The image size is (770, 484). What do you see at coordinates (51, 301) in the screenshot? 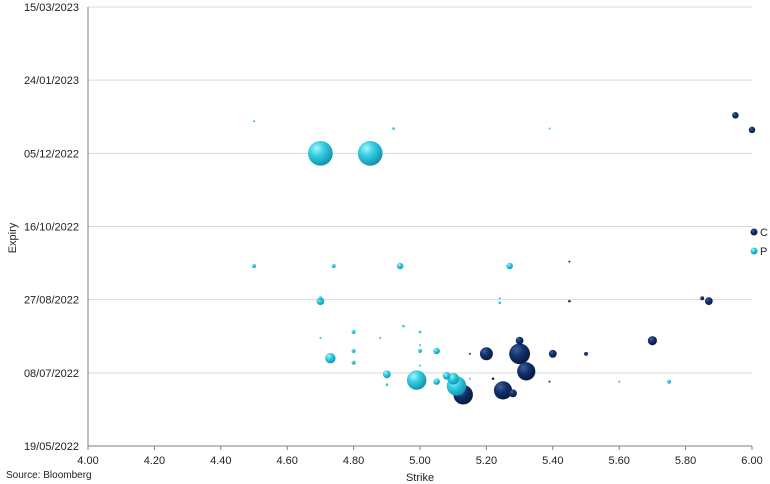
I see `y-tick-label: 27/08/2022` at bounding box center [51, 301].